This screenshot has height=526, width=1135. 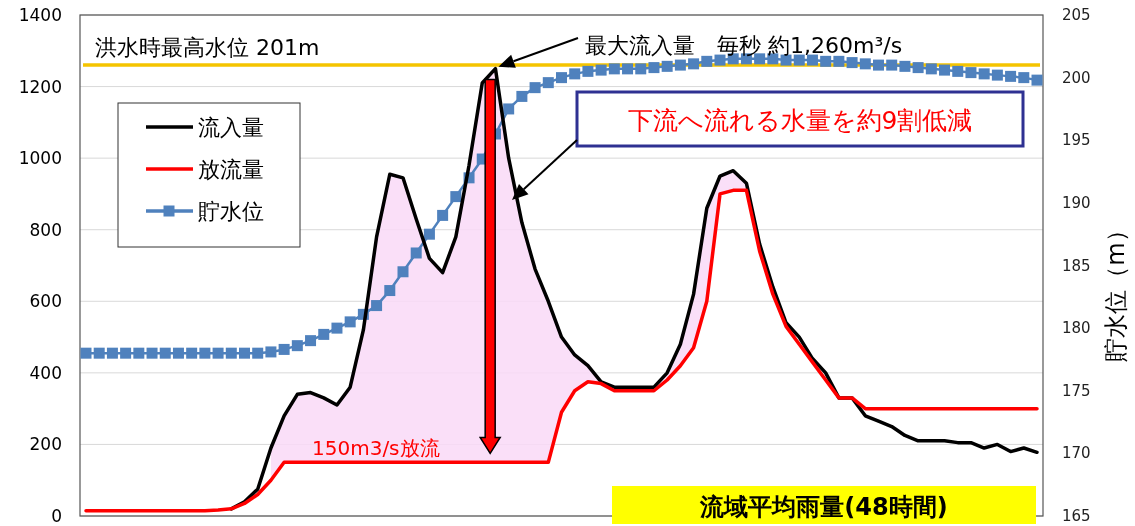 I want to click on annotation: 下流へ流れる水量を約9割低減, so click(x=800, y=120).